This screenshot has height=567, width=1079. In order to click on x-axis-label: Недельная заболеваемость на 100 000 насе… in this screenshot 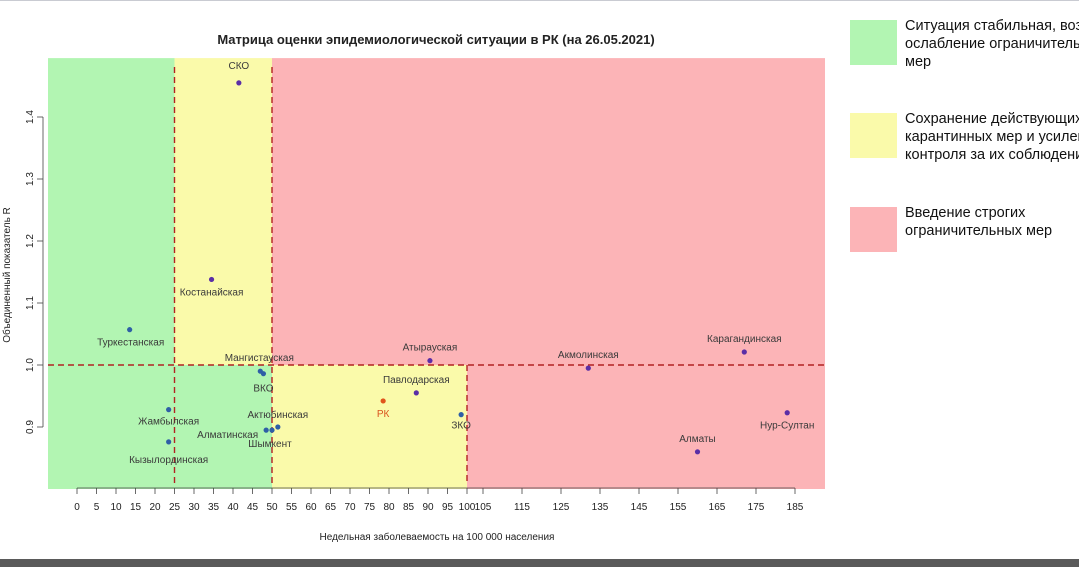, I will do `click(437, 537)`.